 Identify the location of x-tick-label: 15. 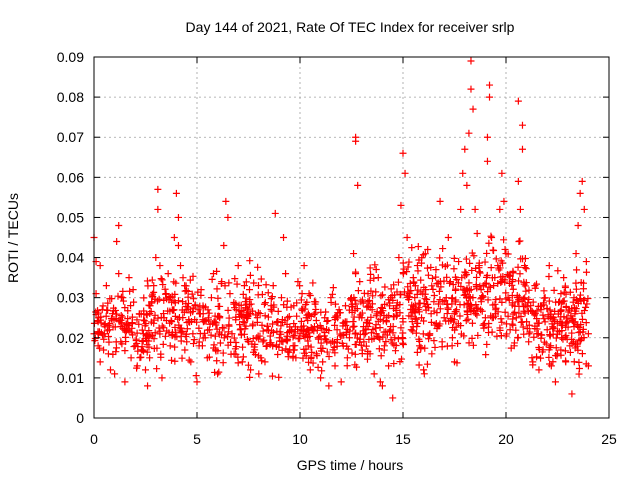
(403, 439).